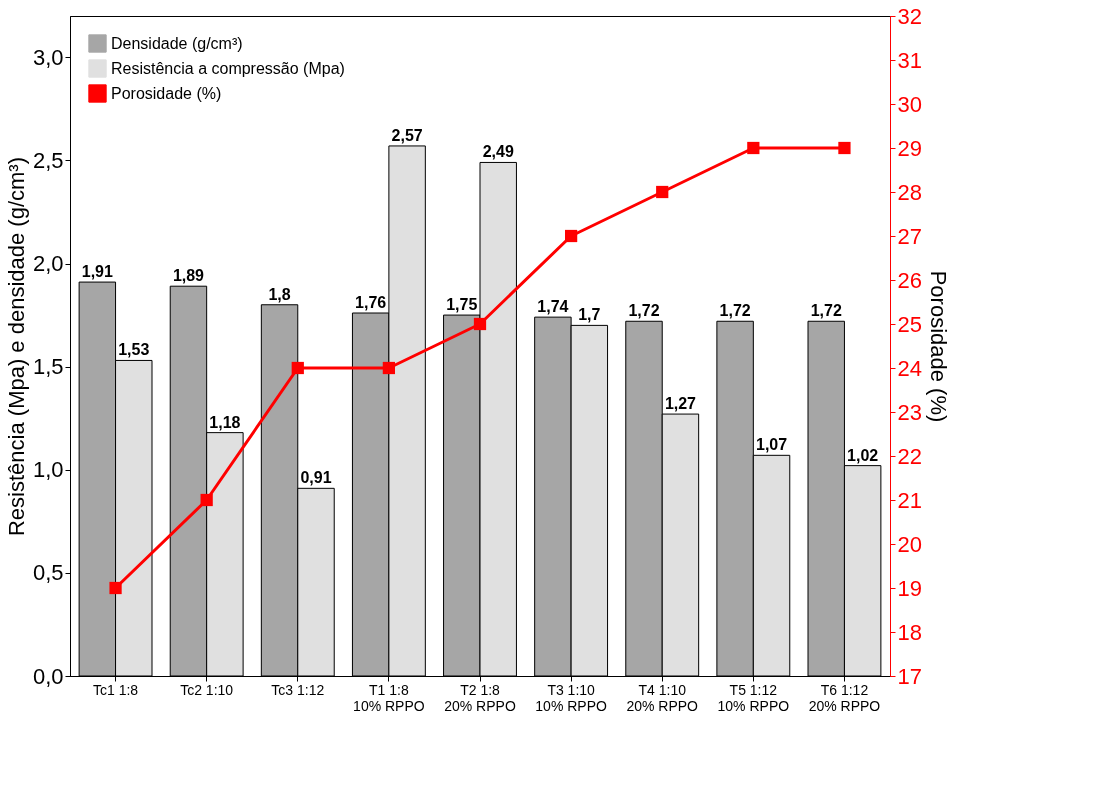 The image size is (1113, 811). I want to click on y2-tick-label: 20, so click(909, 544).